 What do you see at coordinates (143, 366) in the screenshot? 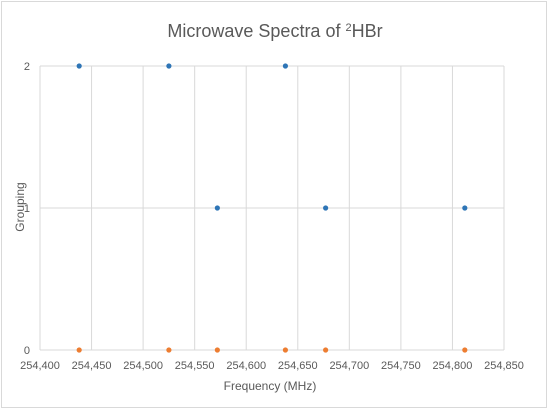
I see `x-tick-label: 254,500` at bounding box center [143, 366].